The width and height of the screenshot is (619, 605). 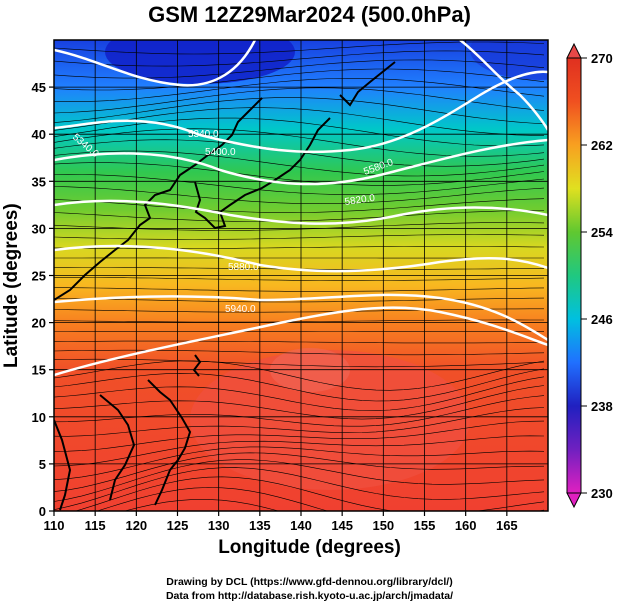 I want to click on colorbar-tick-label: 238, so click(x=602, y=406).